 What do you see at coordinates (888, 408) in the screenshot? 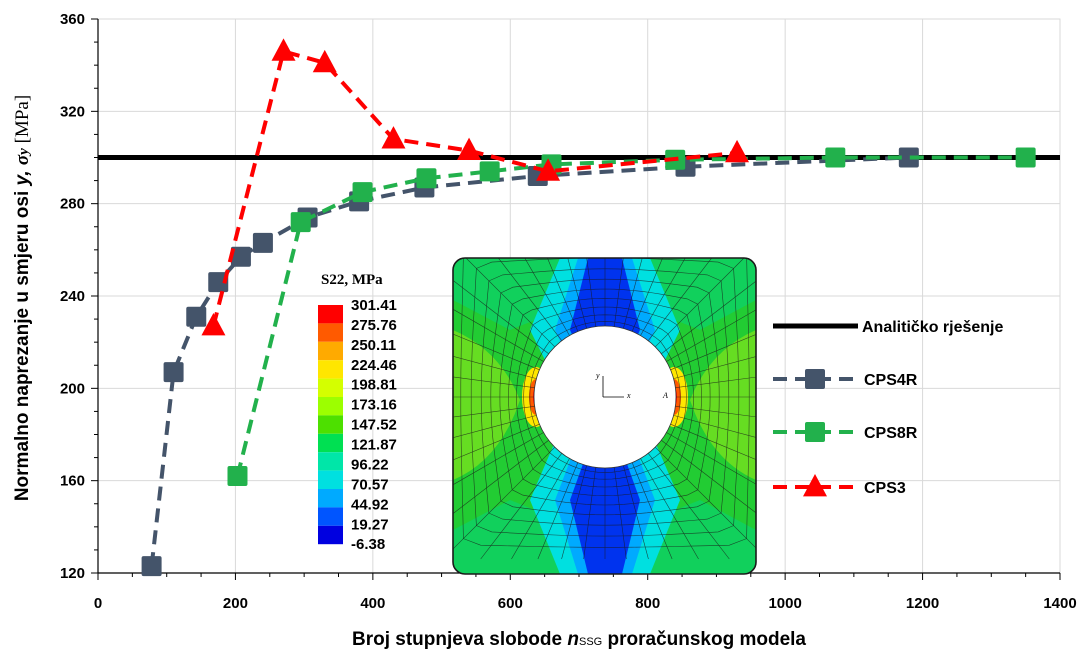
I see `legend: Analitičko rješenje CPS4R CPS8R CPS3` at bounding box center [888, 408].